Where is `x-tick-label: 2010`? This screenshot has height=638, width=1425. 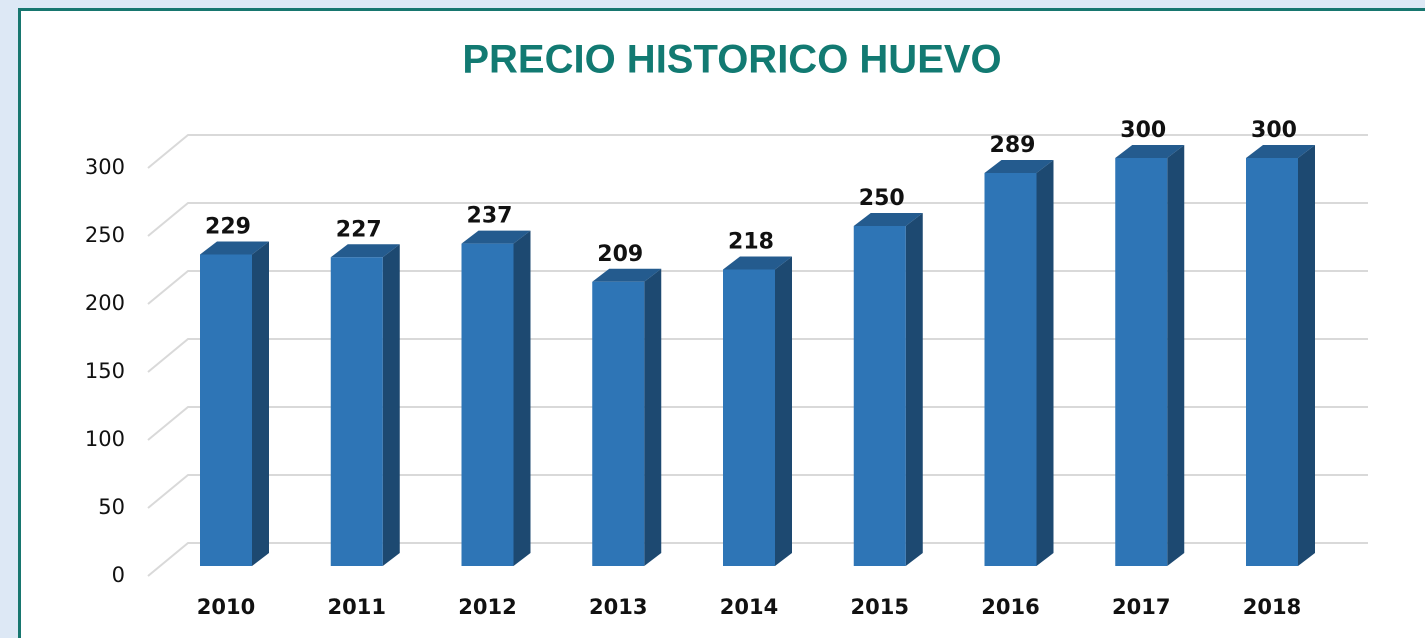 x-tick-label: 2010 is located at coordinates (226, 607).